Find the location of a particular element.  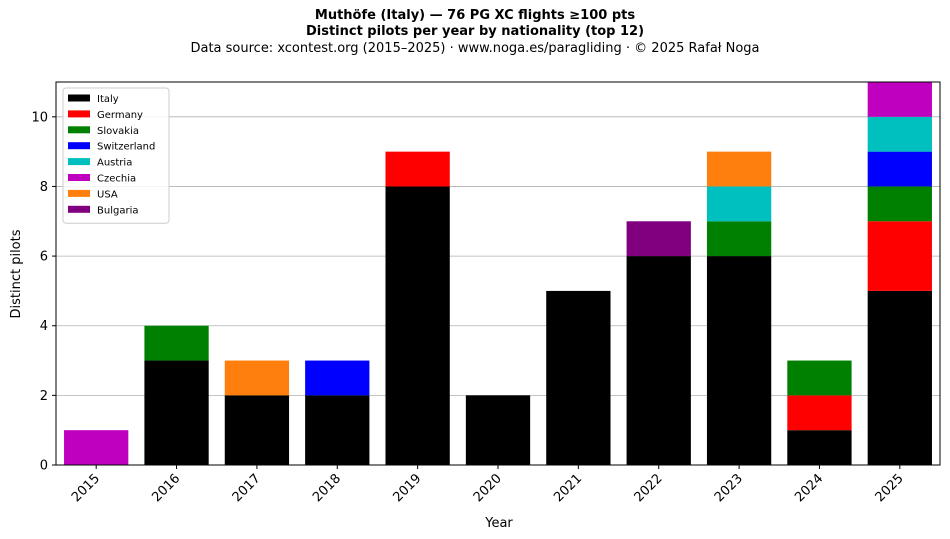

bar-2025-czechia is located at coordinates (899, 99).